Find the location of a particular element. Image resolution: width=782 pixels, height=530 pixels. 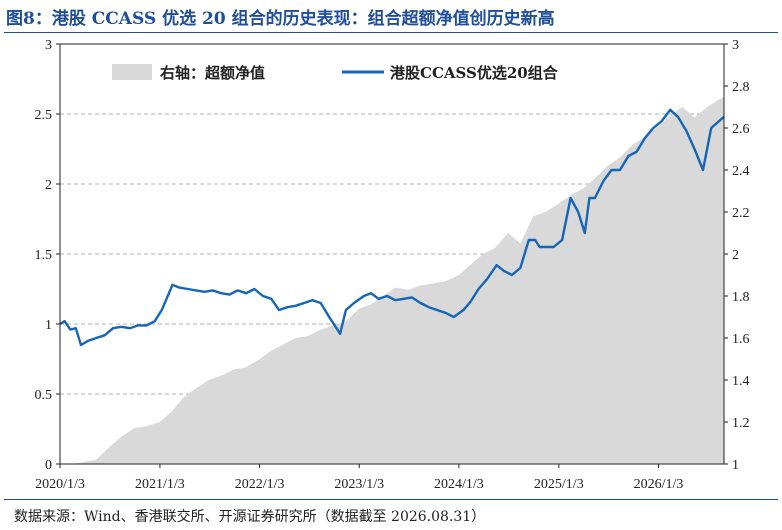

left-axis-ticks: 0 0.5 1 1.5 2 2.5 3 is located at coordinates (47, 255).